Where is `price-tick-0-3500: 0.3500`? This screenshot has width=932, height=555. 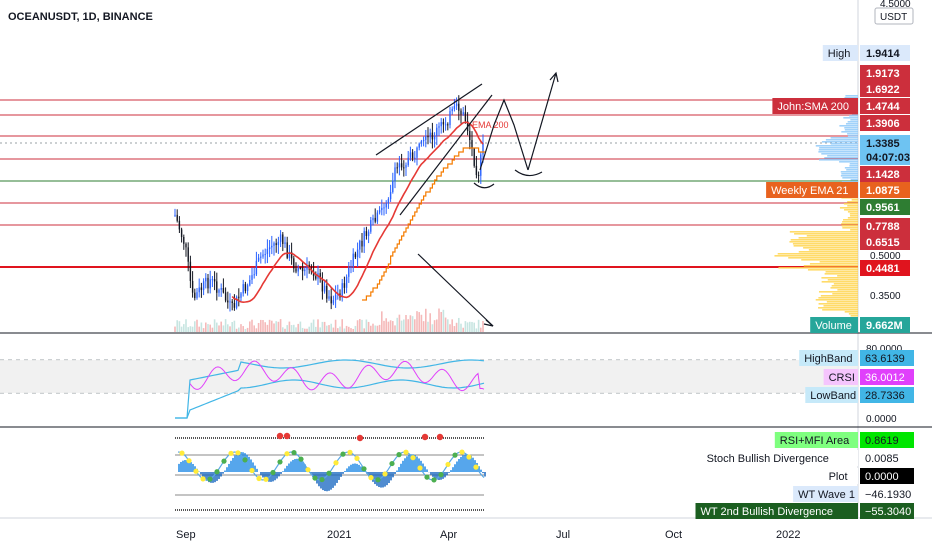 price-tick-0-3500: 0.3500 is located at coordinates (885, 296).